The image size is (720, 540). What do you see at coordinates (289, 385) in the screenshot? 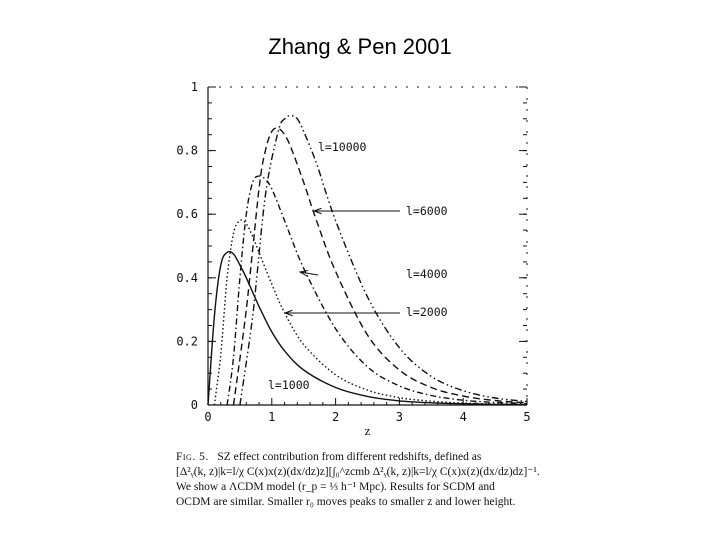
I see `annotation-label-l-1000: l=1000` at bounding box center [289, 385].